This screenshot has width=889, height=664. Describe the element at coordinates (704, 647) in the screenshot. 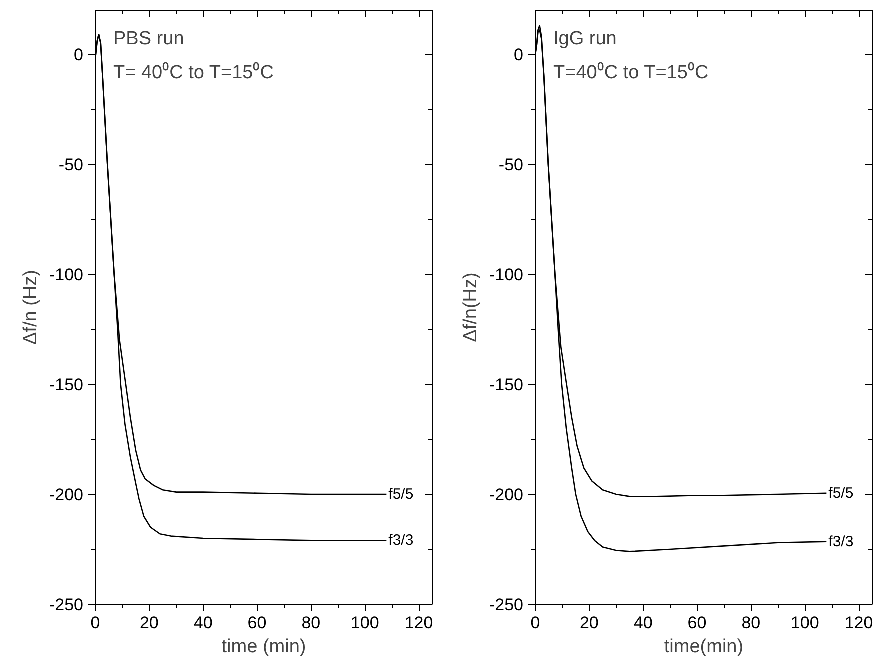

I see `x-axis-title: time(min)` at that location.